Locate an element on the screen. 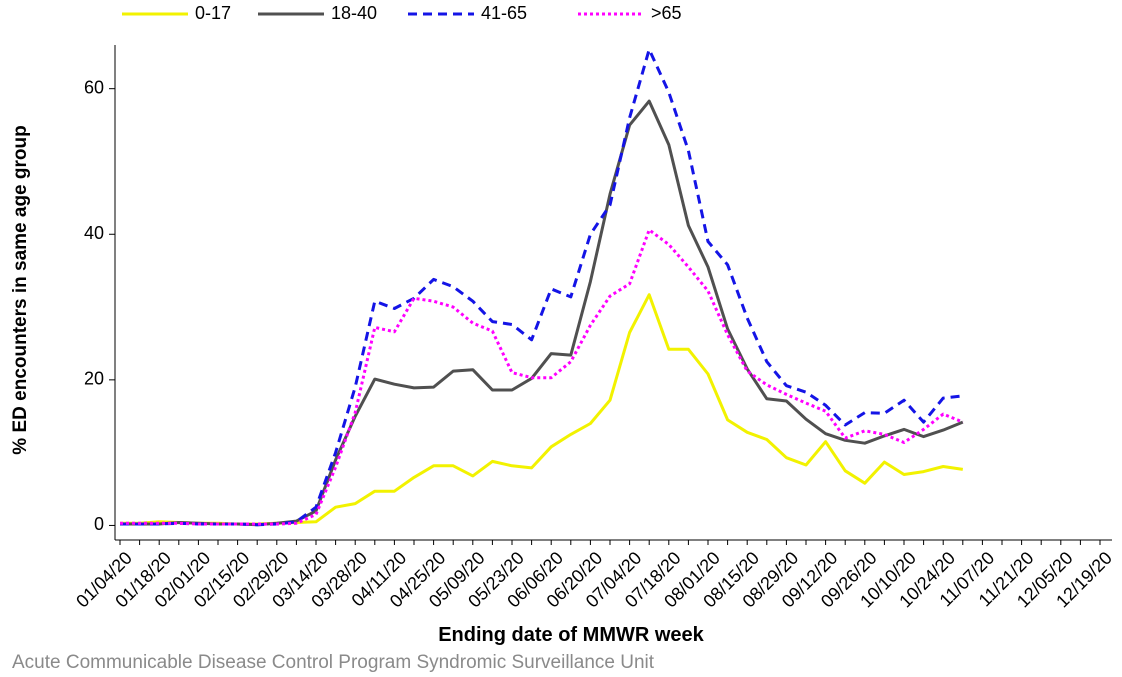  legend-label: 0-17 is located at coordinates (213, 13).